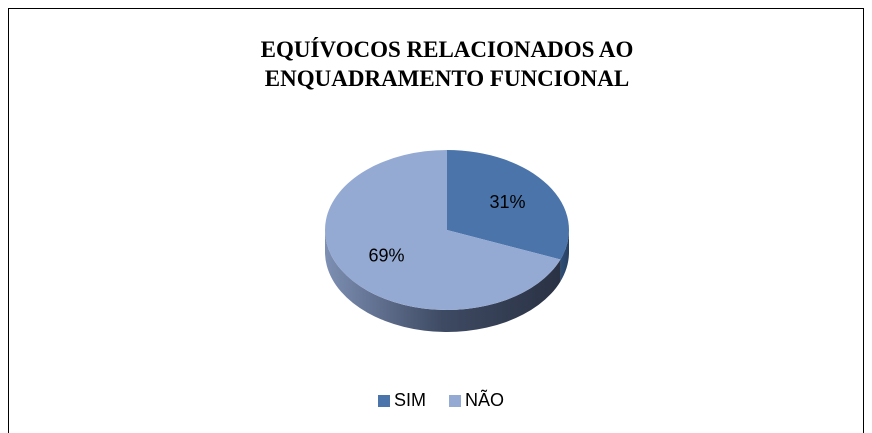  I want to click on legend-label: NÃO, so click(484, 399).